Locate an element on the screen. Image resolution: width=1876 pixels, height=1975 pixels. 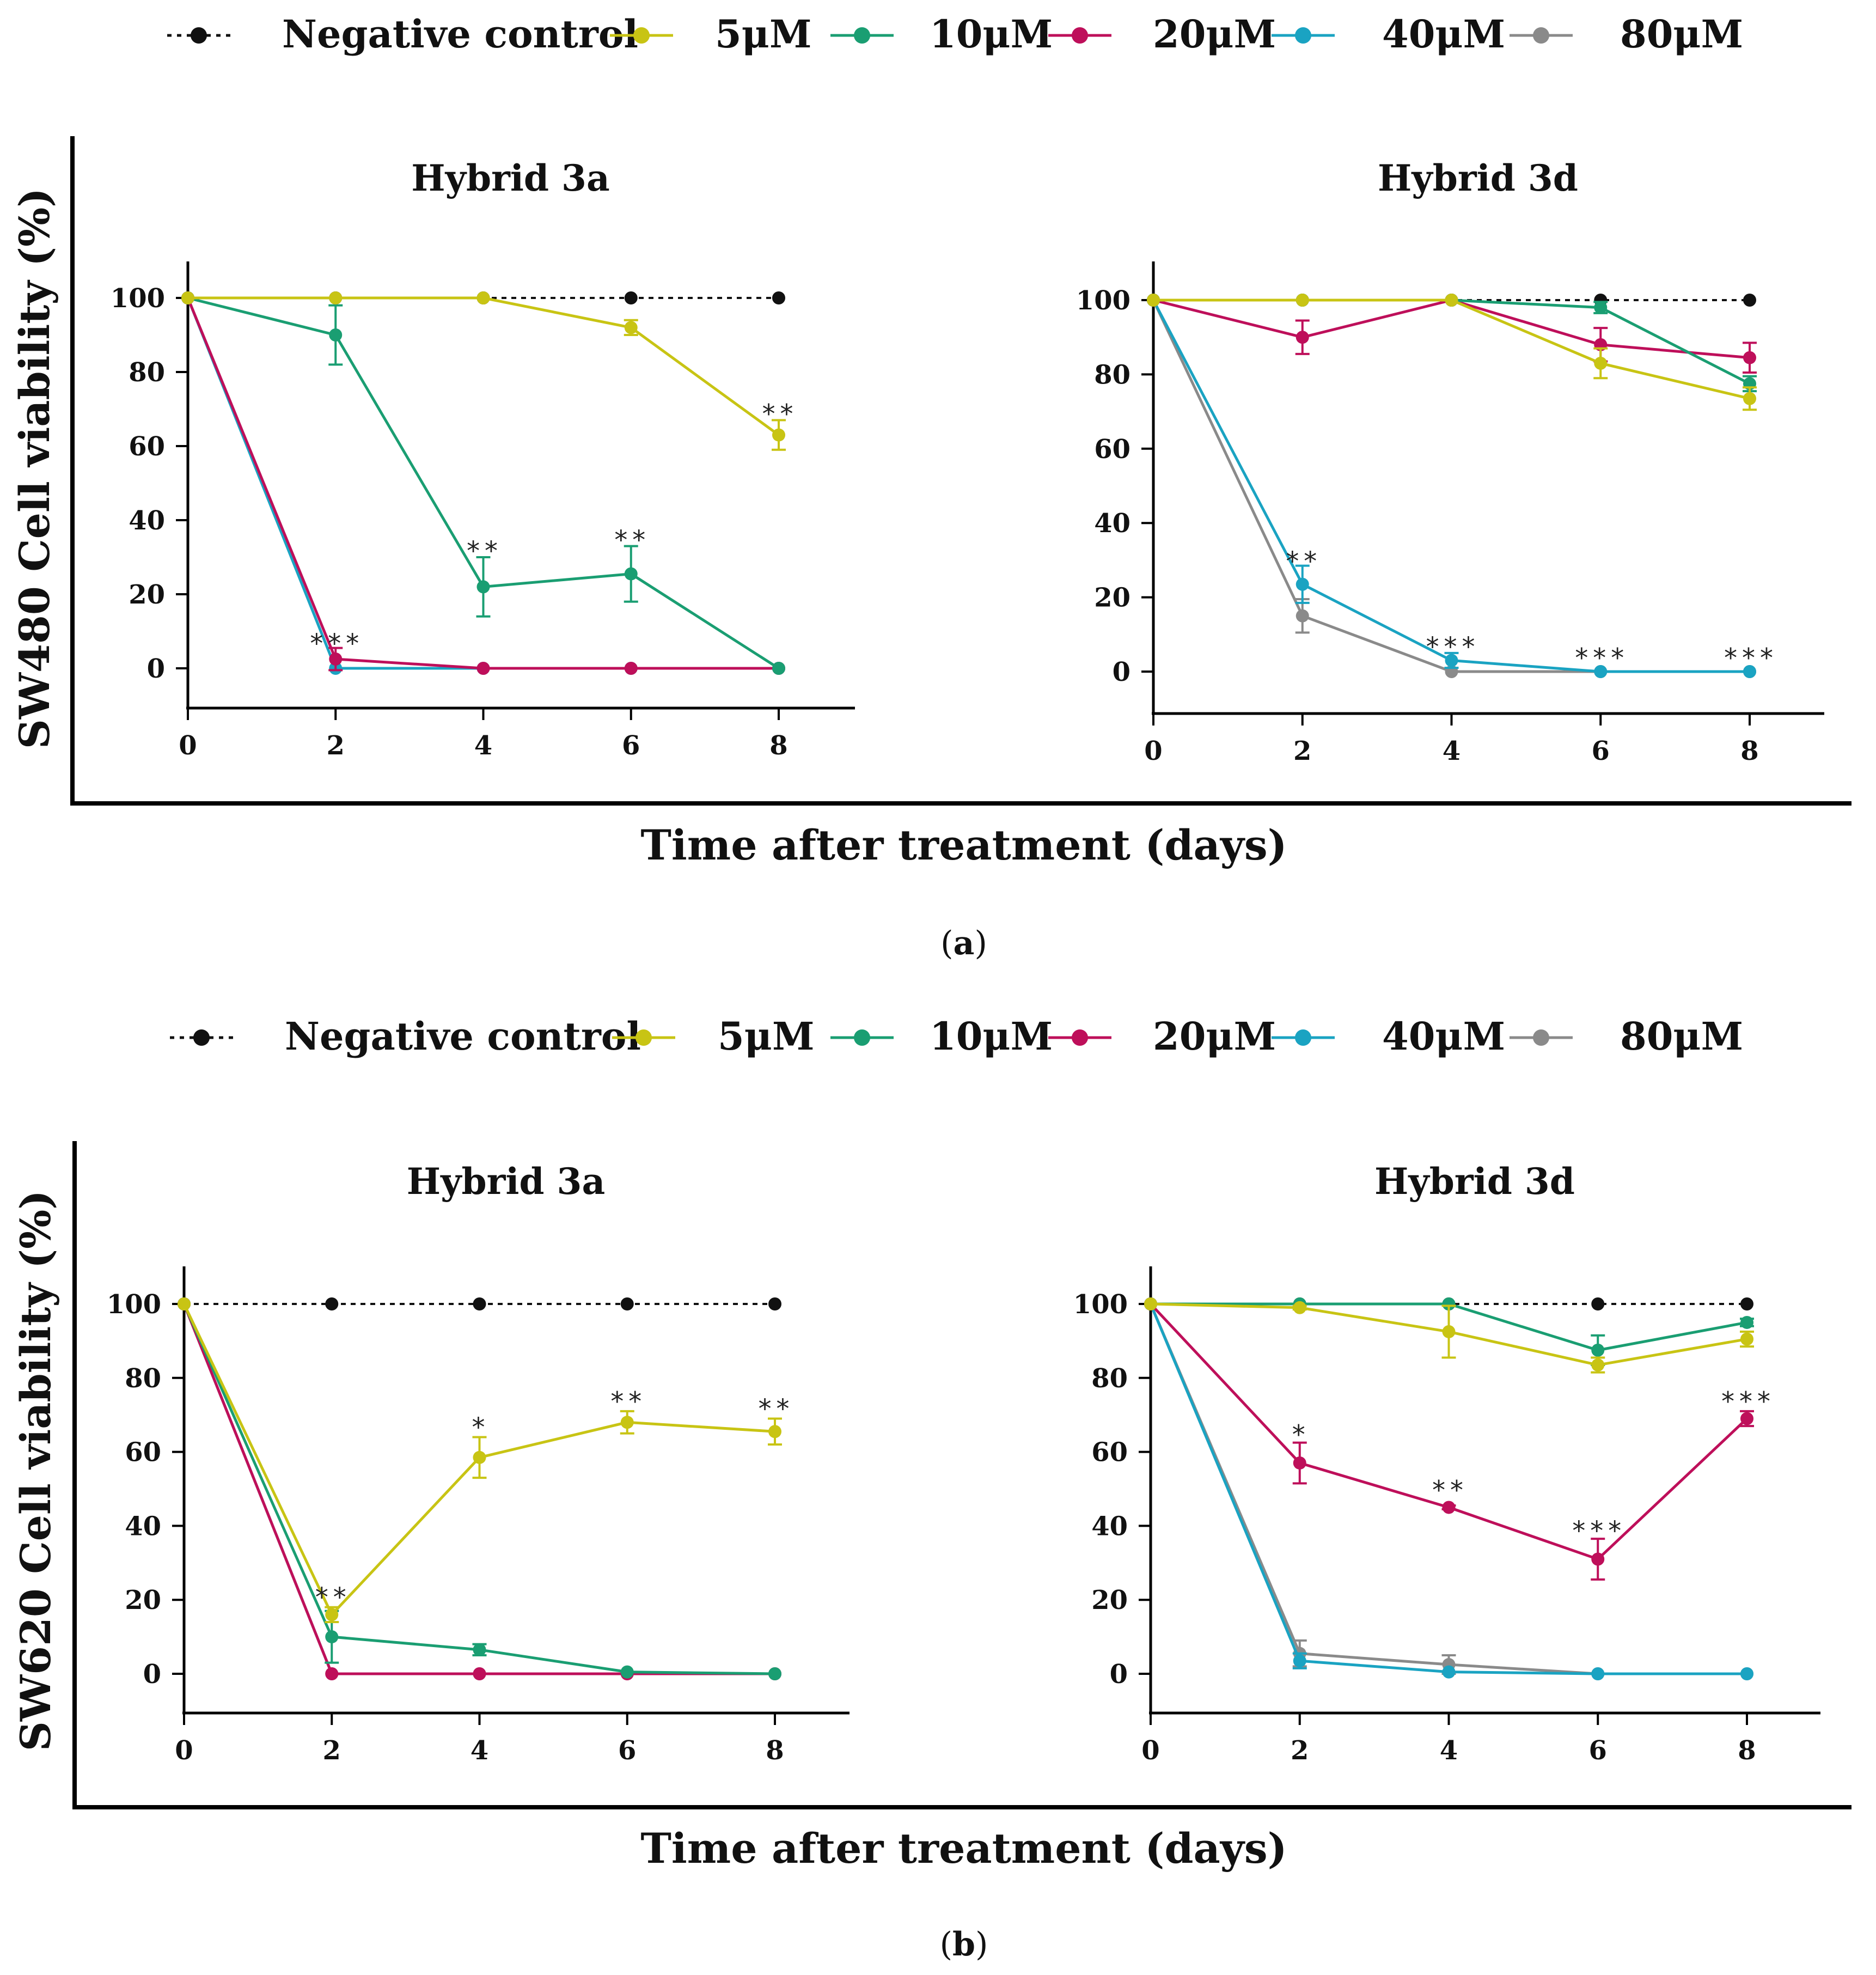
panel-b-caption: (b) is located at coordinates (964, 1944).